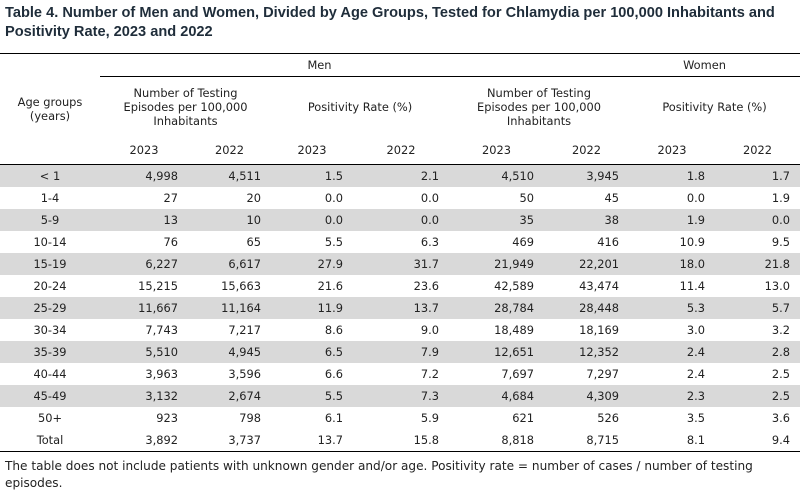  What do you see at coordinates (400, 330) in the screenshot?
I see `table-row: 30-34 7,743 7,217 8.6 9.0 18,489 18,169 3.0 3.2` at bounding box center [400, 330].